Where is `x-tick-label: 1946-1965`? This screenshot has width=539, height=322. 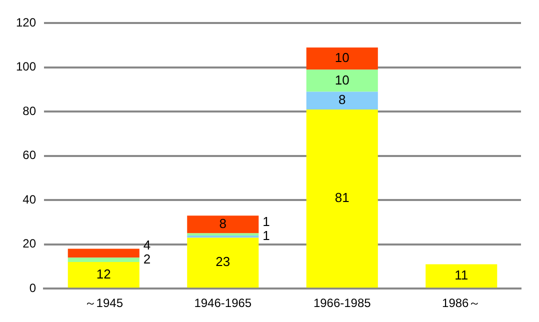 x-tick-label: 1946-1965 is located at coordinates (223, 303).